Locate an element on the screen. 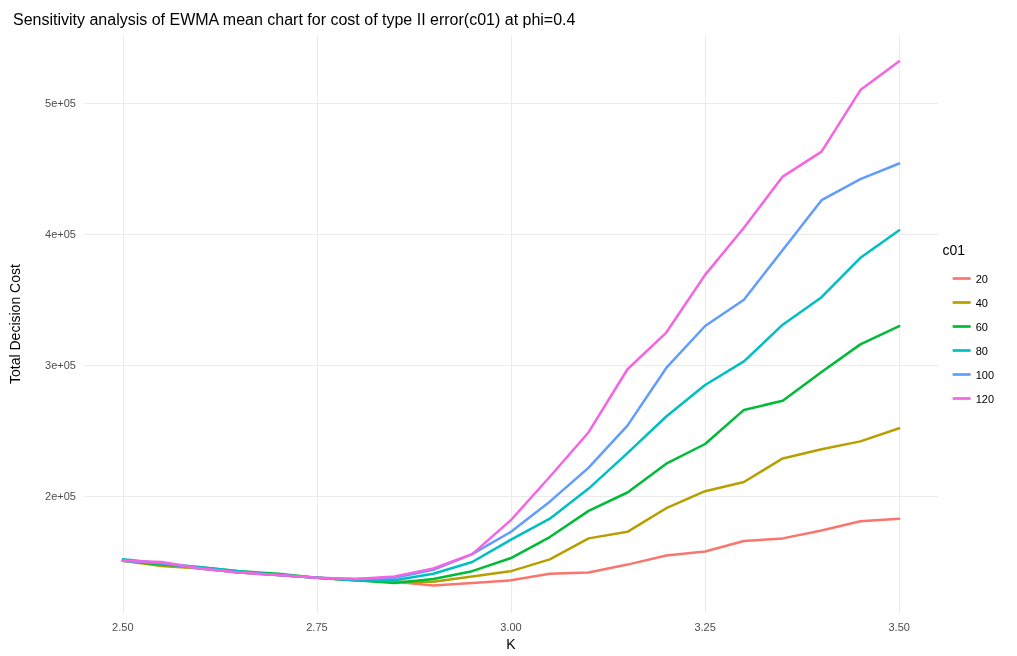 The image size is (1017, 656). x-tick-label: 2.50 is located at coordinates (123, 626).